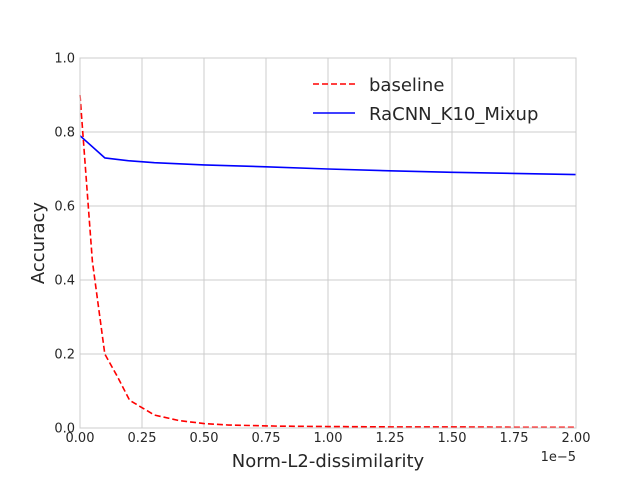 The image size is (640, 480). Describe the element at coordinates (452, 438) in the screenshot. I see `x-tick-label: 1.50` at that location.